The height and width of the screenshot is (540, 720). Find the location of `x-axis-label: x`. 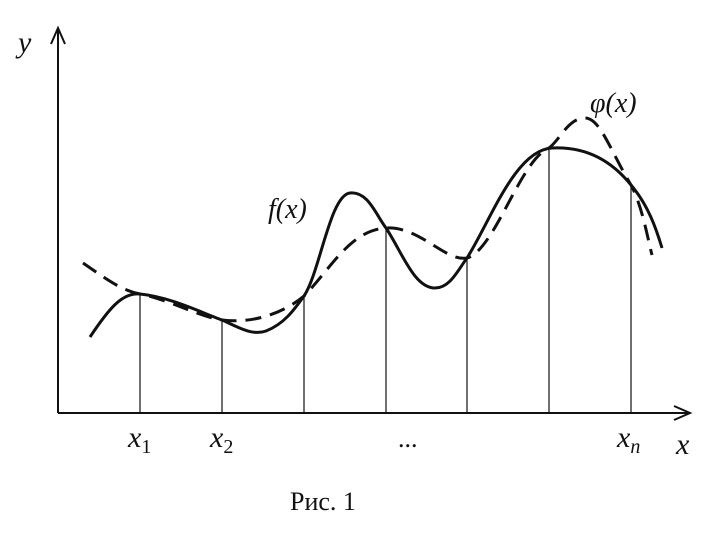

x-axis-label: x is located at coordinates (682, 444).